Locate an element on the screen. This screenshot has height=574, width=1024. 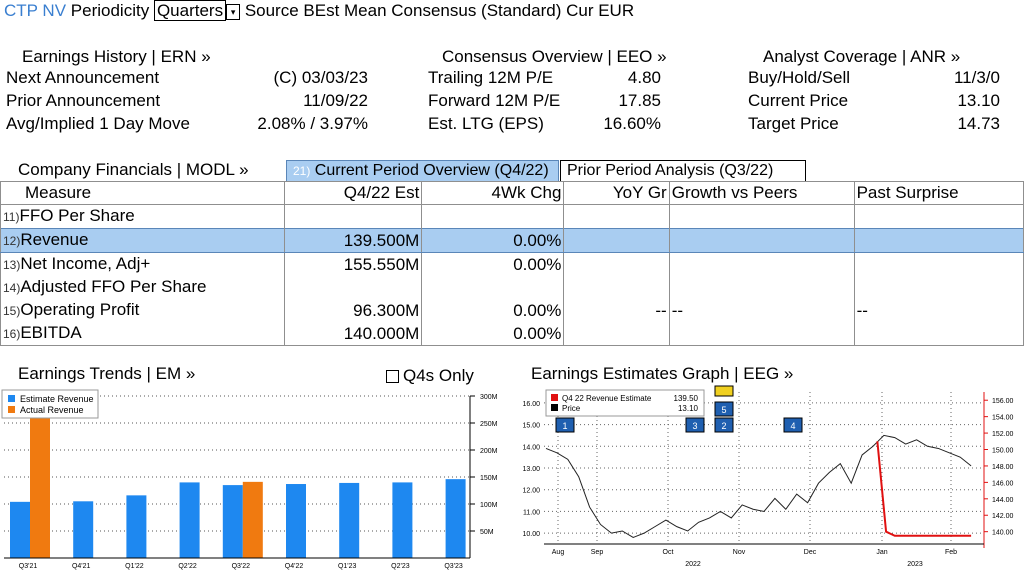
left-tick-label: 10.00 is located at coordinates (531, 534).